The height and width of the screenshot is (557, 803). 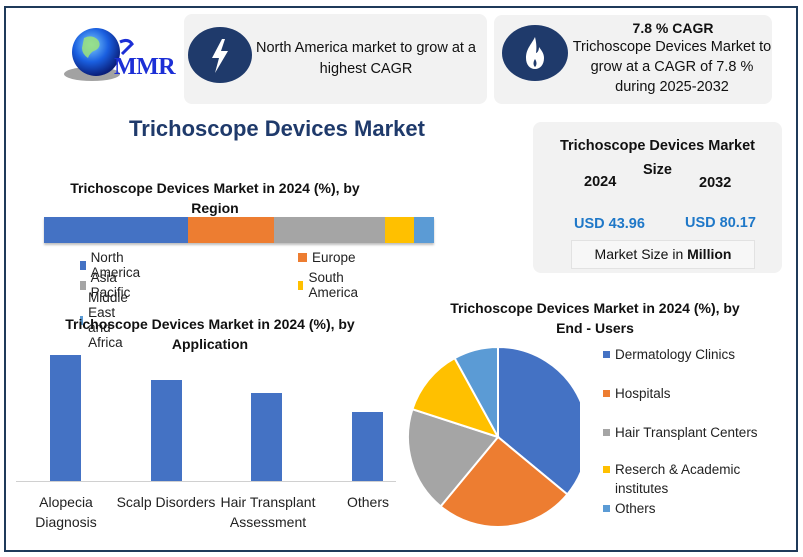 What do you see at coordinates (635, 508) in the screenshot?
I see `legend-label: Others` at bounding box center [635, 508].